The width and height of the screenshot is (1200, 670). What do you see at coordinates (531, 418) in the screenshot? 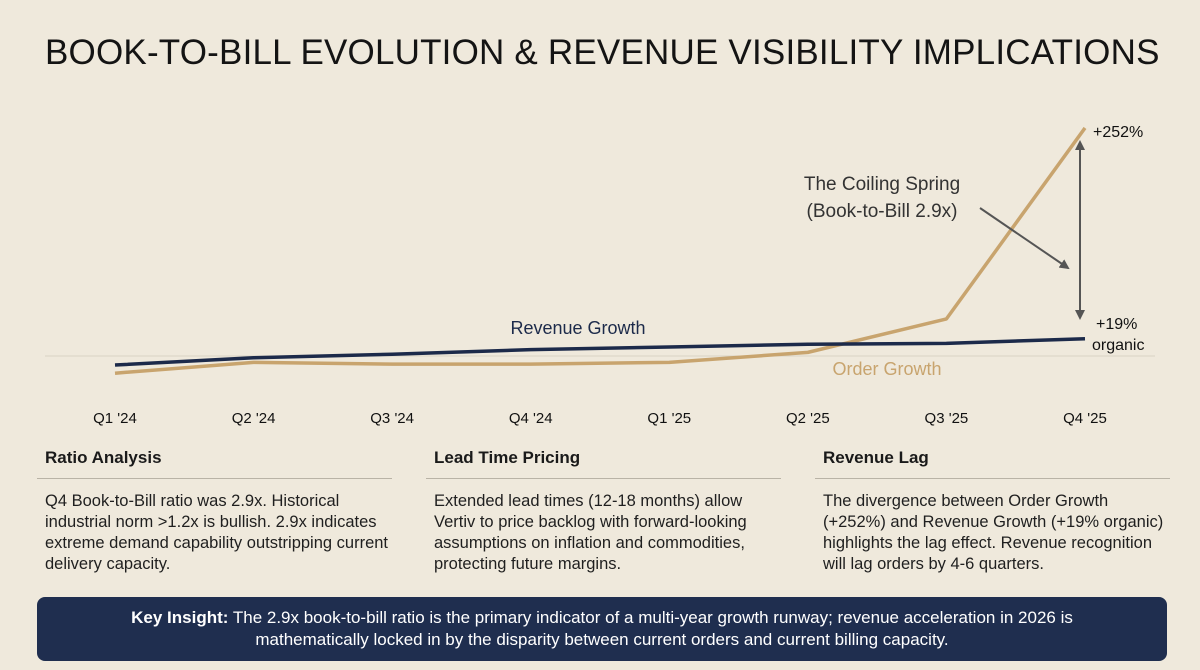
I see `x-tick-label: Q4 '24` at bounding box center [531, 418].